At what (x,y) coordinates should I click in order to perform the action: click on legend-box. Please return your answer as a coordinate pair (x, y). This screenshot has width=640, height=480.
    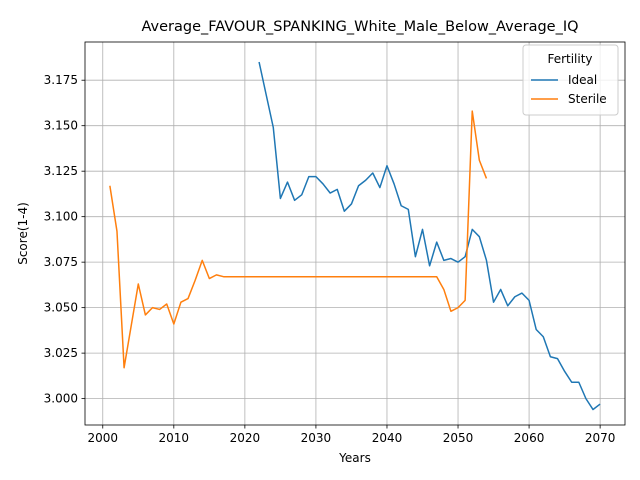
    Looking at the image, I should click on (570, 80).